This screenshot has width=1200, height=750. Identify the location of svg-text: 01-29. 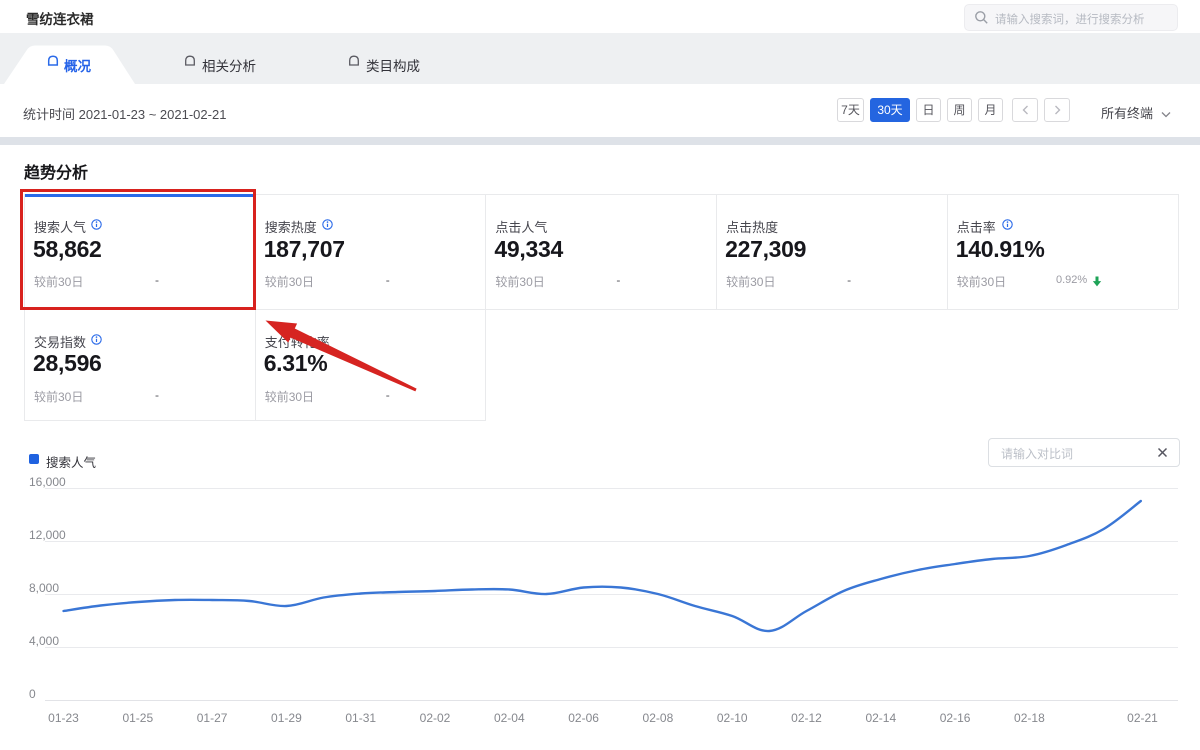
(286, 718).